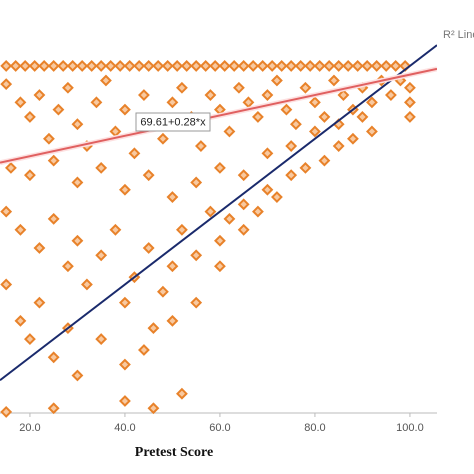  I want to click on x-axis-label: Pretest Score, so click(174, 452).